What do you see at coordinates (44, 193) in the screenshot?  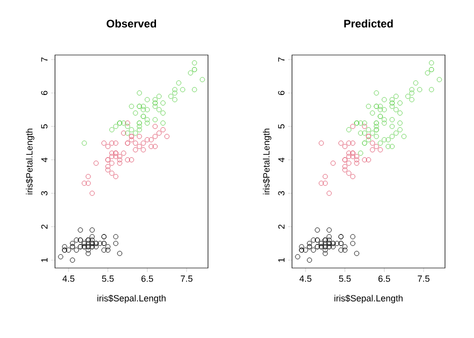 I see `y-tick-label: 3` at bounding box center [44, 193].